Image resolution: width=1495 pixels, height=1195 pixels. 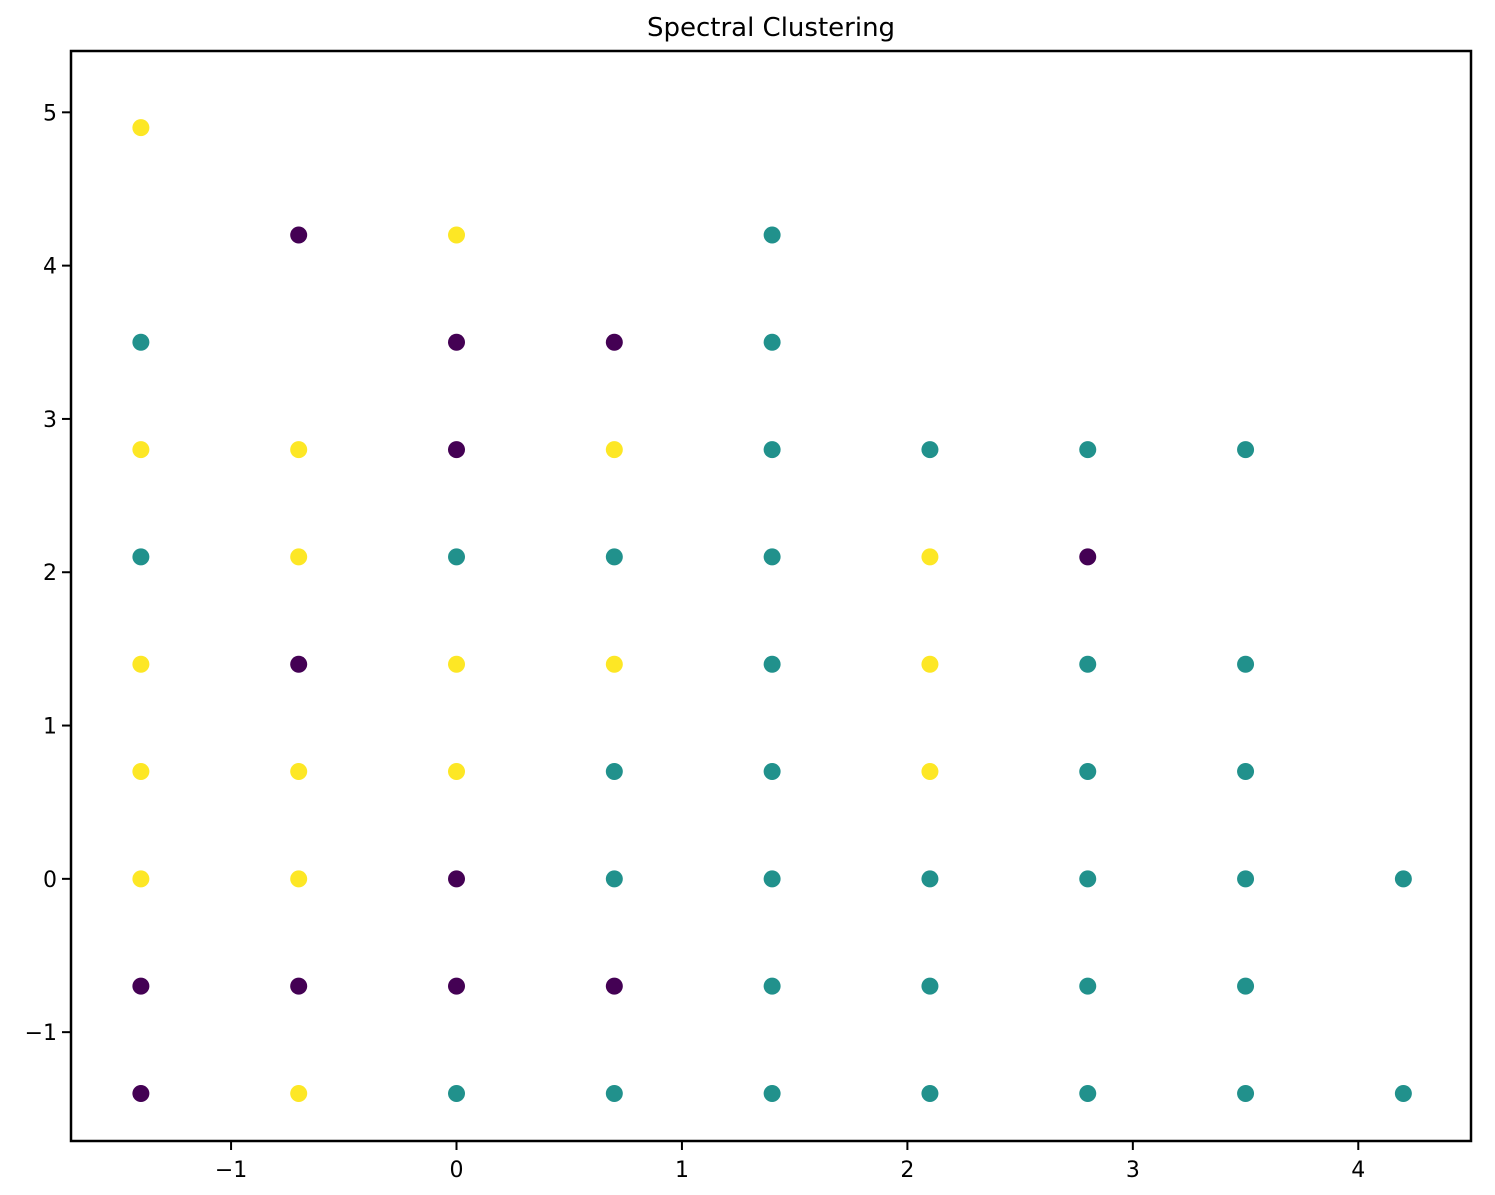 I want to click on x-tick-label: 1, so click(x=682, y=1170).